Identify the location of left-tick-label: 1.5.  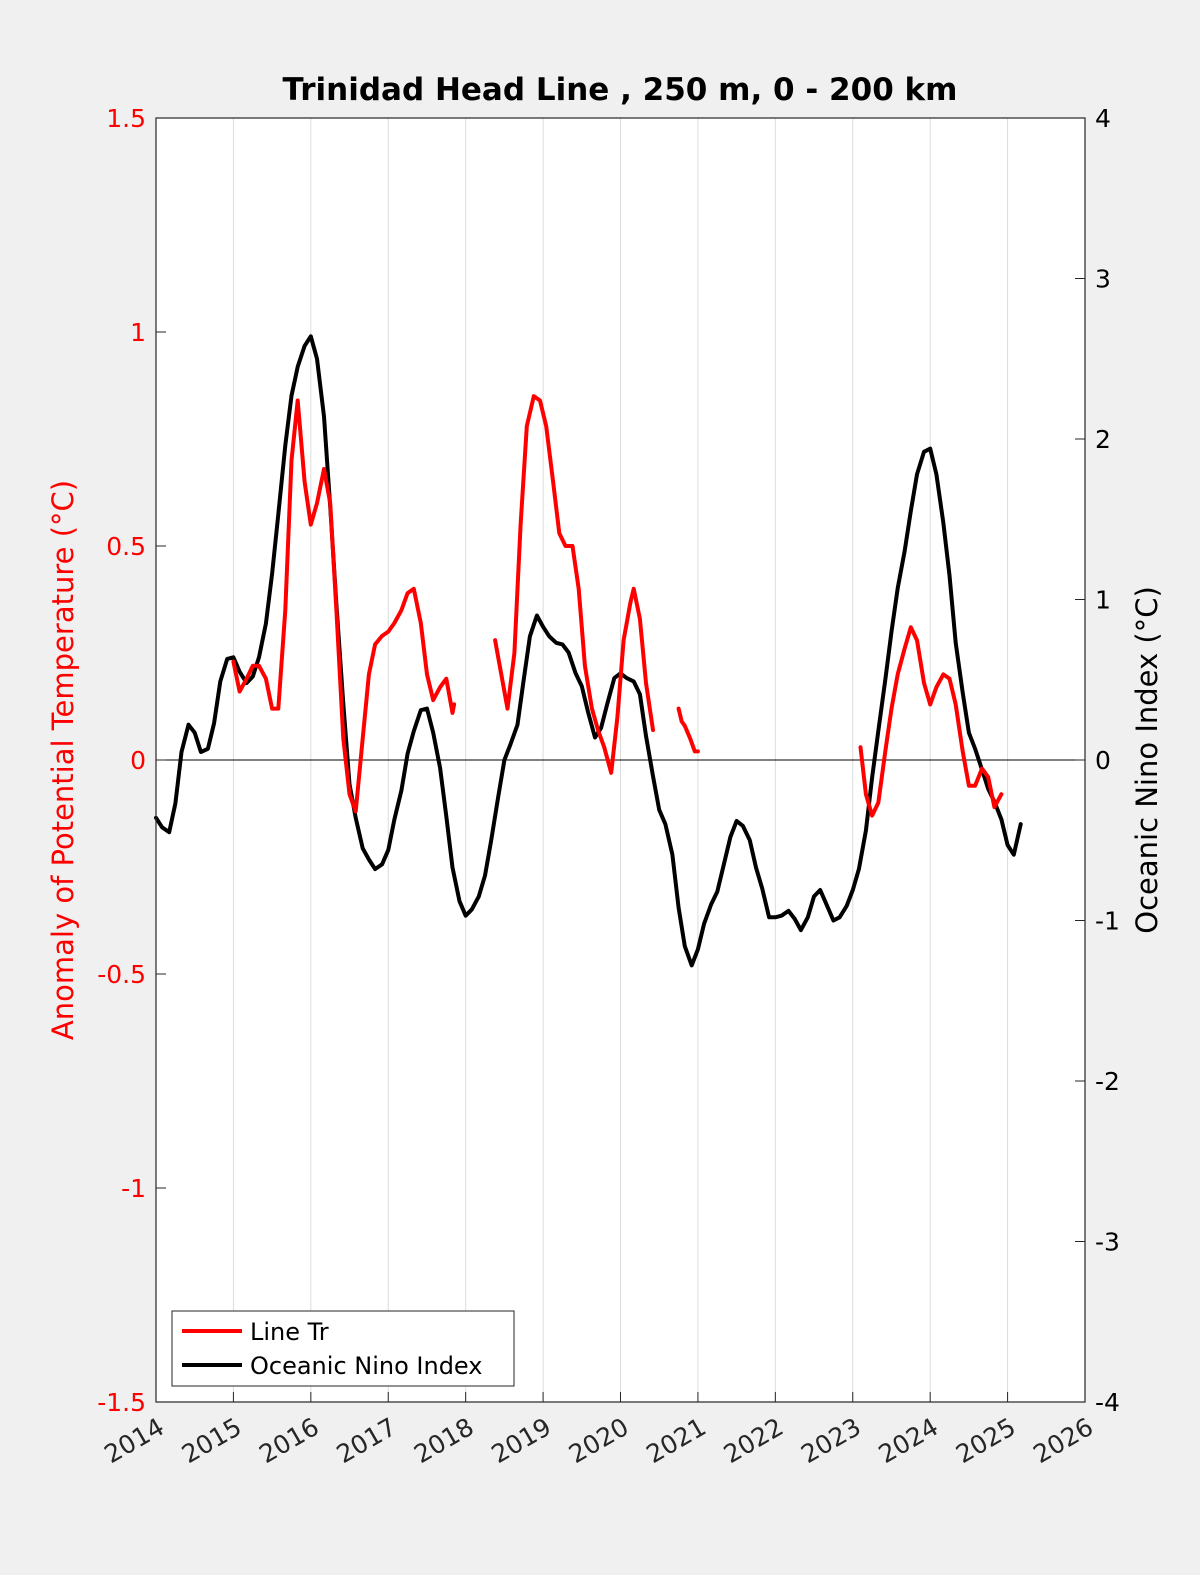
(126, 118).